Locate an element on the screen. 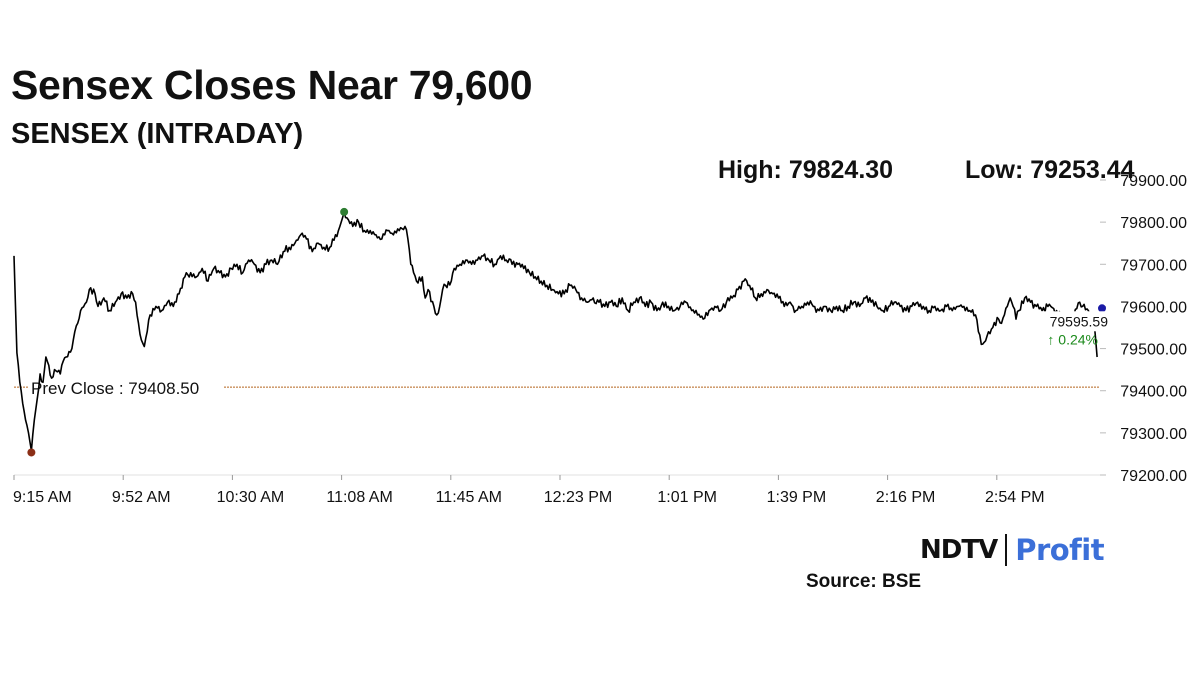 The width and height of the screenshot is (1200, 674). last-value-marker is located at coordinates (1102, 308).